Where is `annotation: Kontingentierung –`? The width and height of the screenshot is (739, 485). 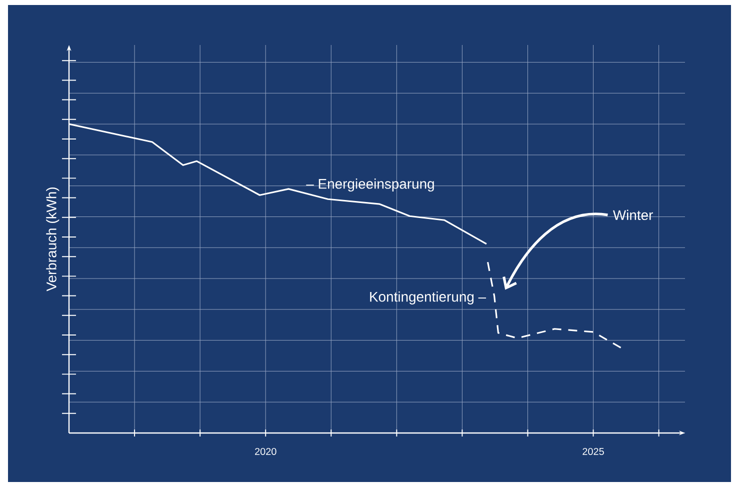 annotation: Kontingentierung – is located at coordinates (428, 297).